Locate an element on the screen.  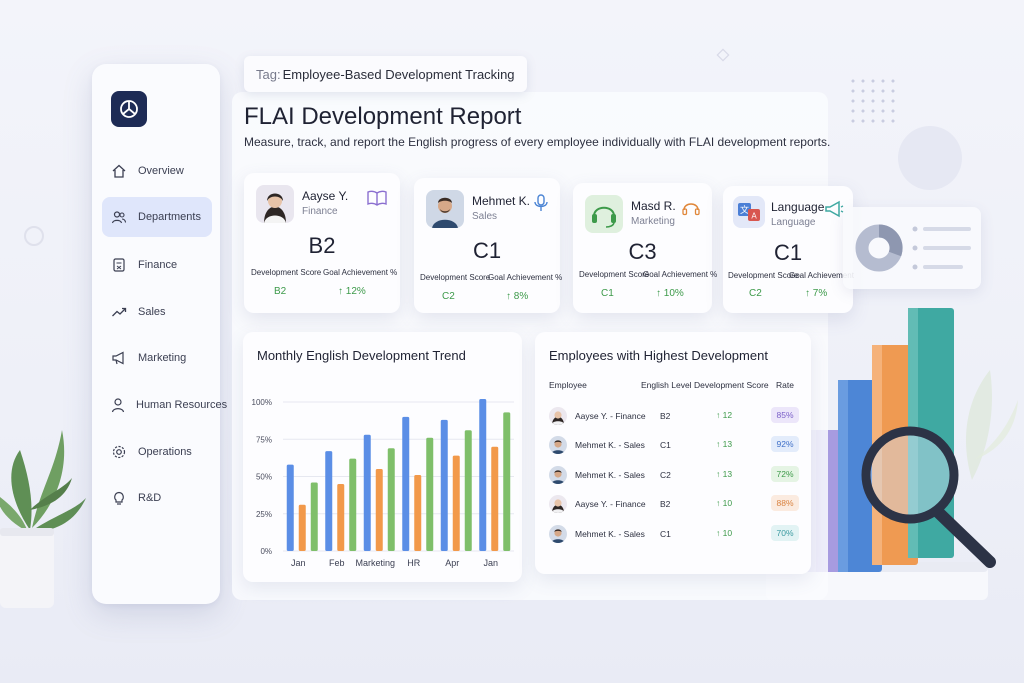
headset-icon is located at coordinates (604, 217).